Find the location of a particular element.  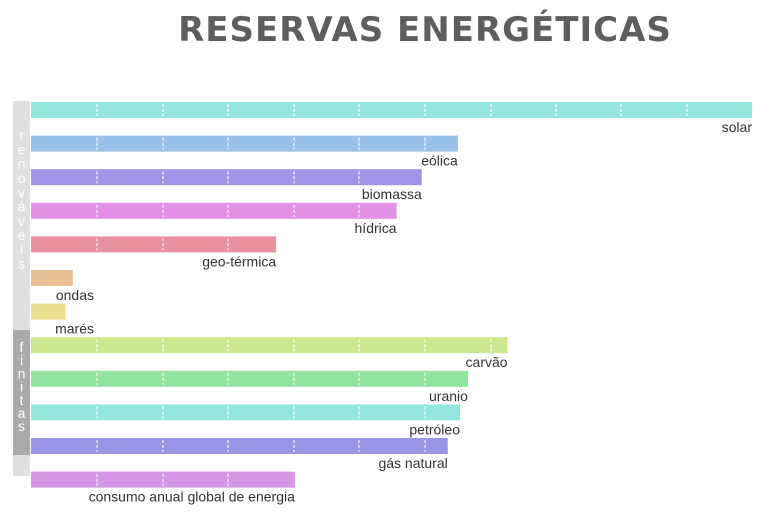

bar-label-11: gás natural is located at coordinates (412, 463).